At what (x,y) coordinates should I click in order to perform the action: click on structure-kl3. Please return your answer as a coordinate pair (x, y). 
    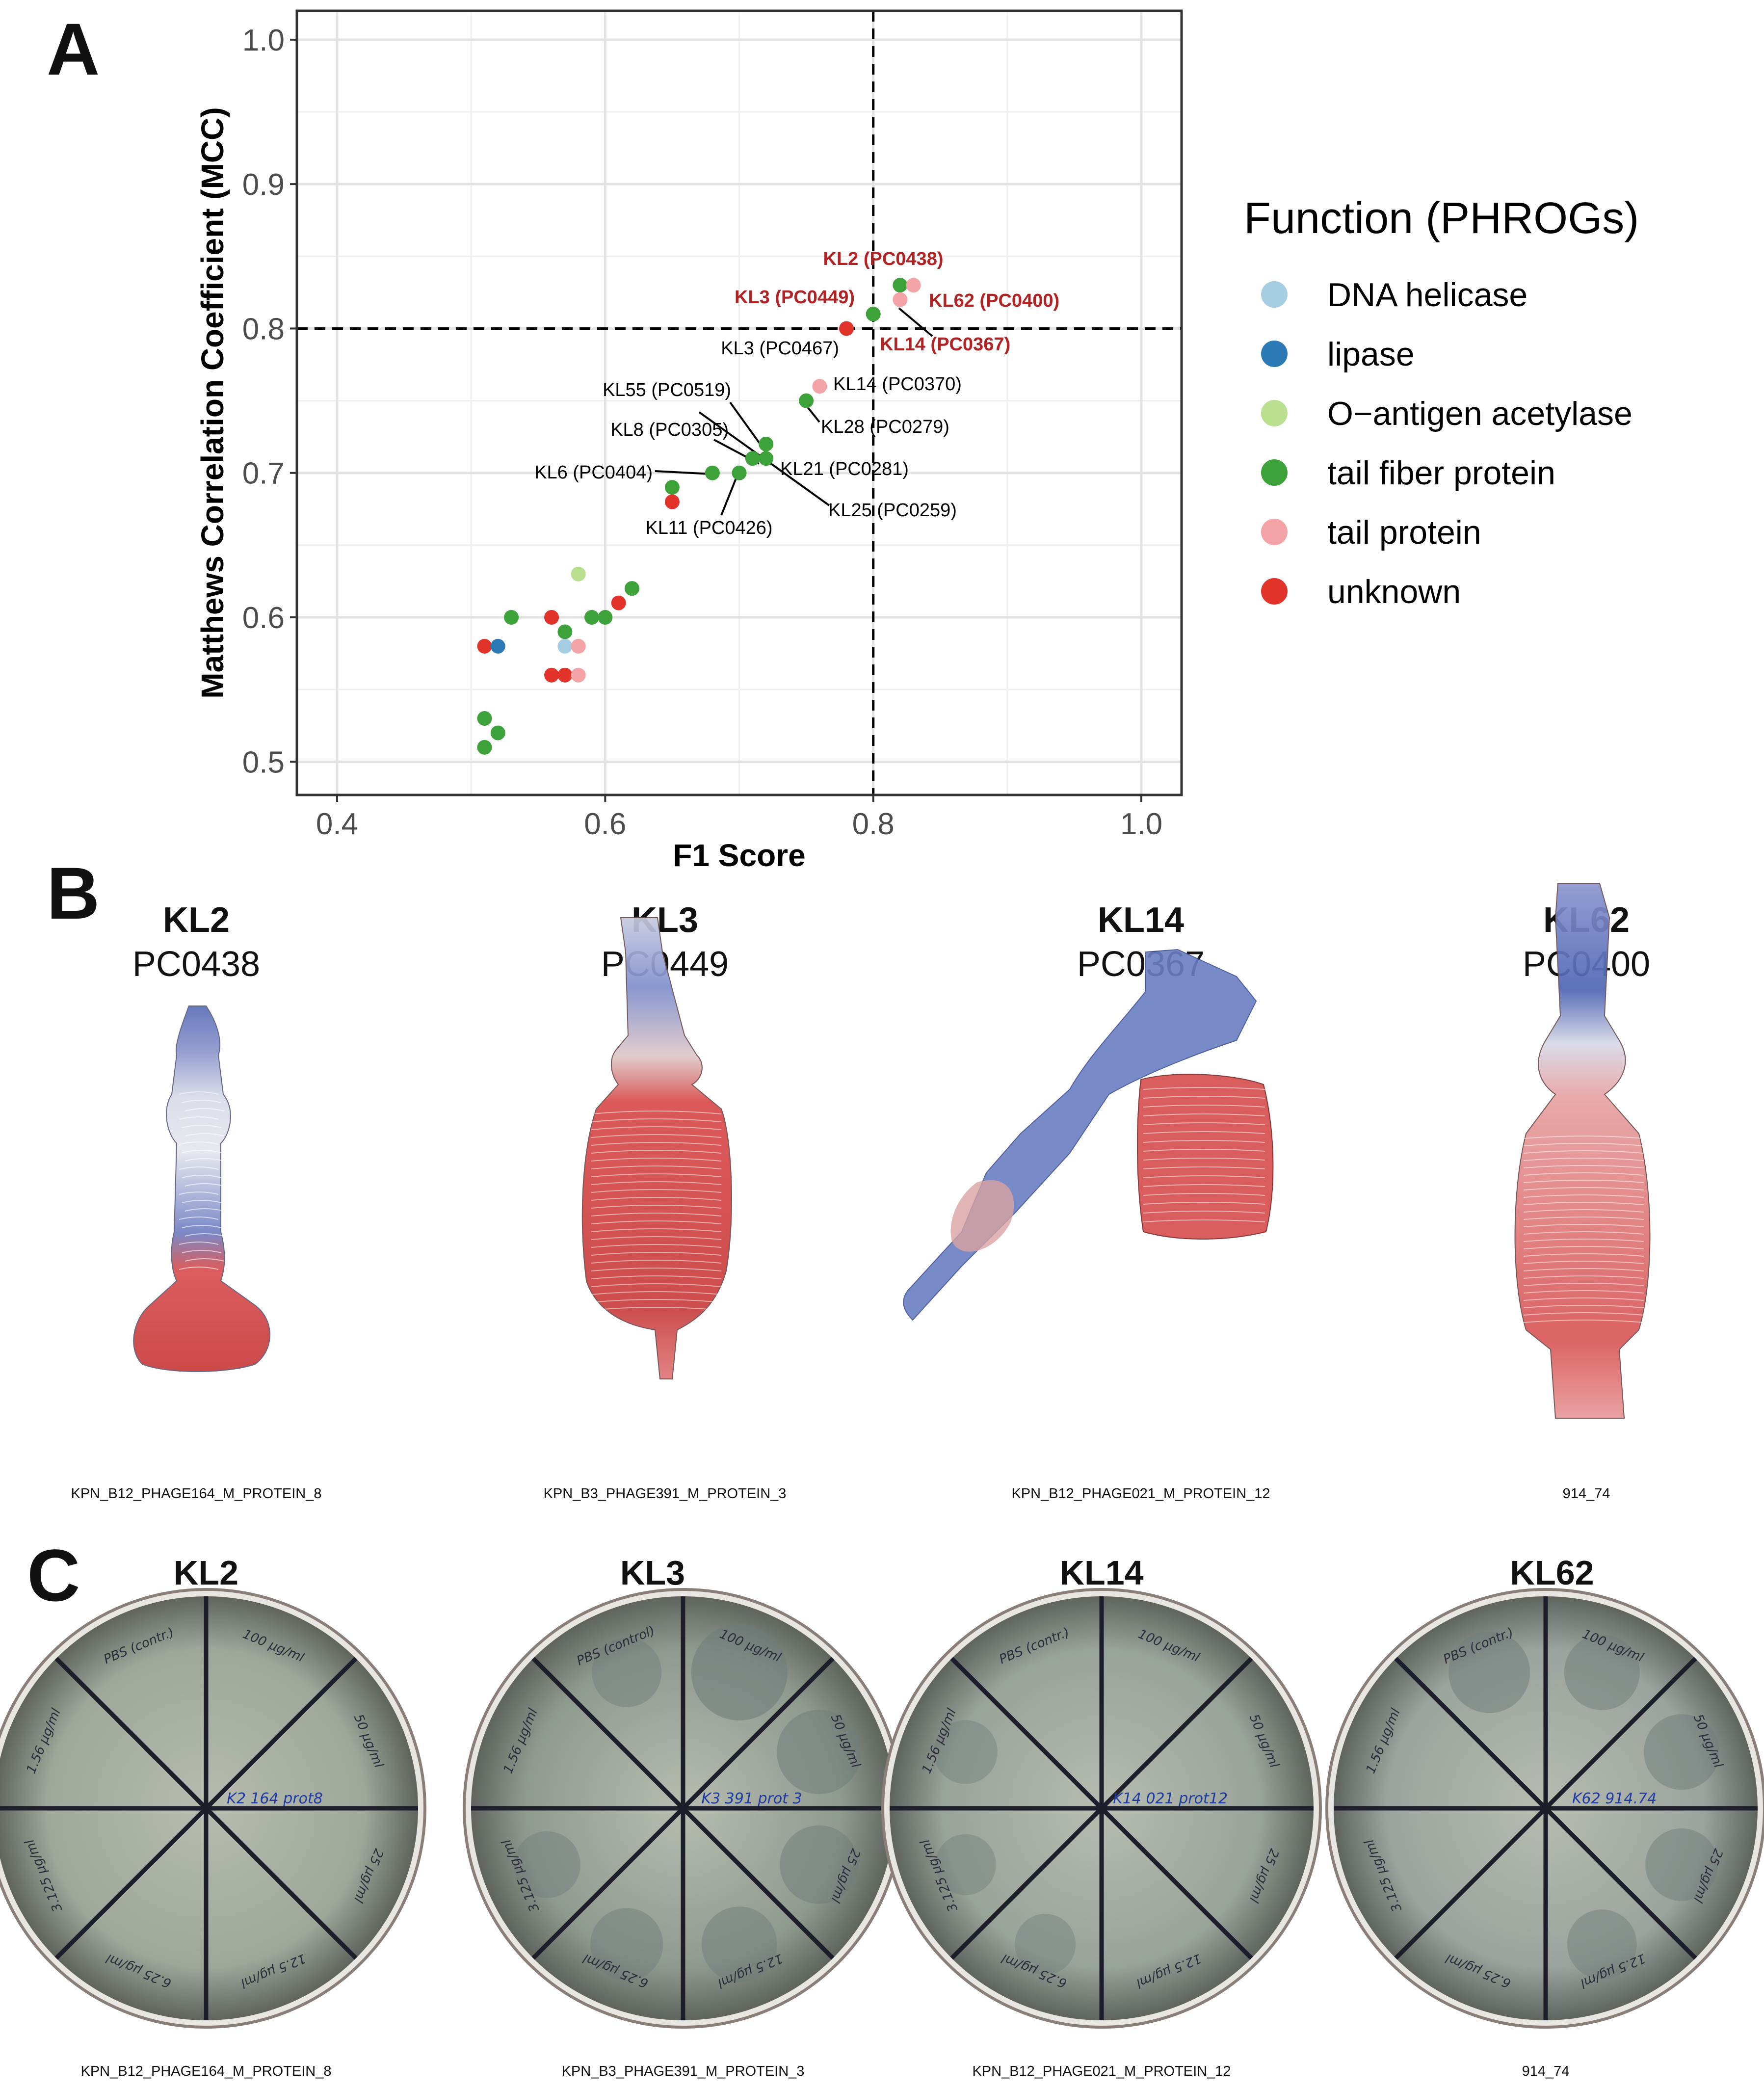
    Looking at the image, I should click on (656, 1148).